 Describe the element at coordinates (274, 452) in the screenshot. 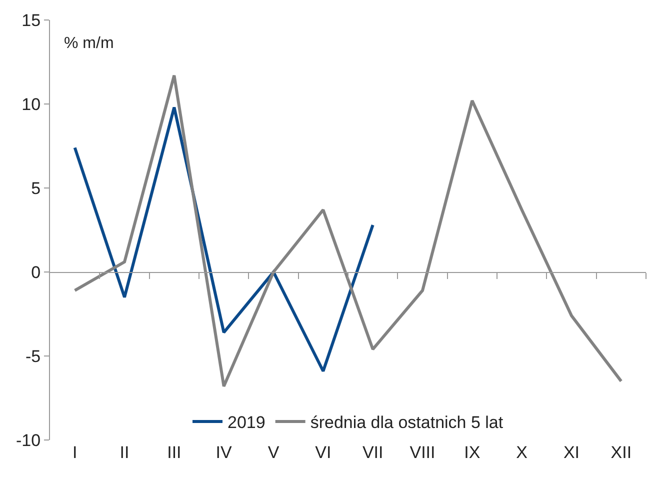

I see `x-tick-label: V` at that location.